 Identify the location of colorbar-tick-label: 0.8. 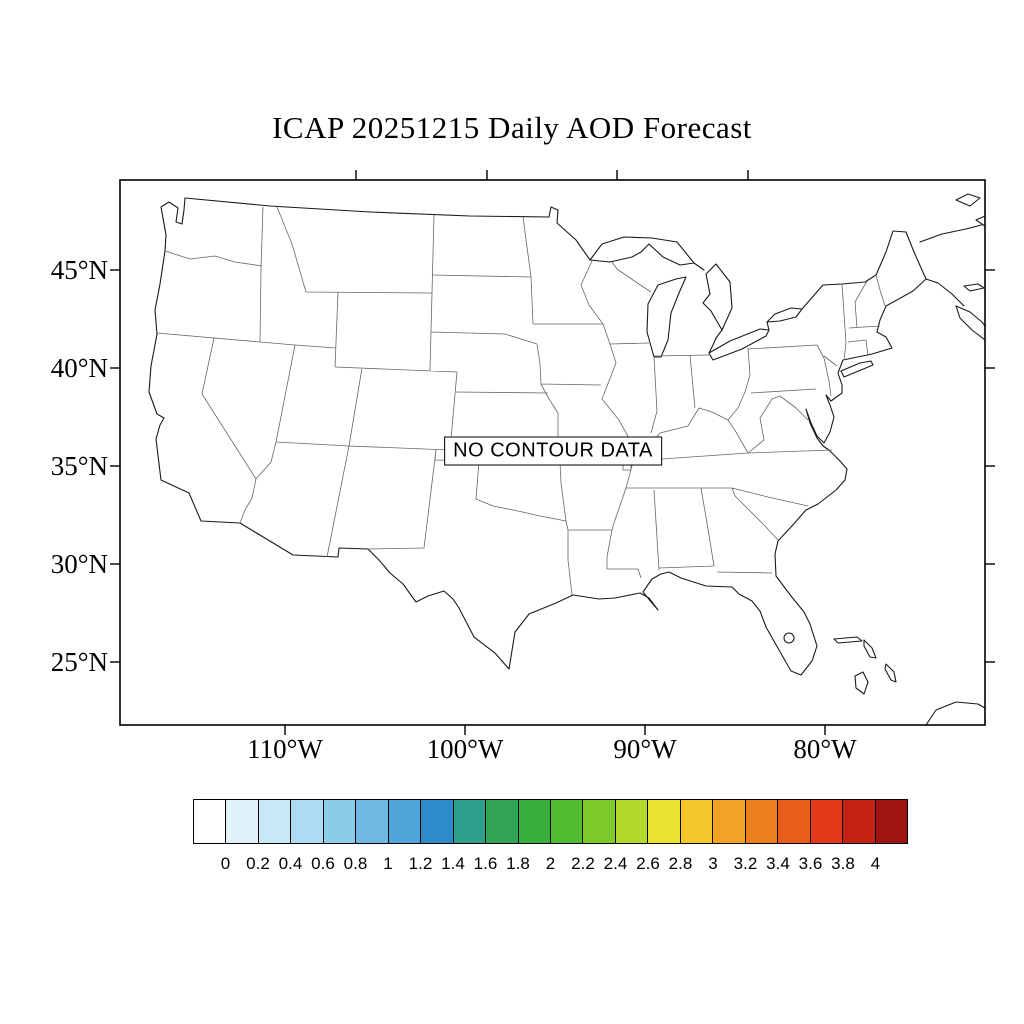
(355, 863).